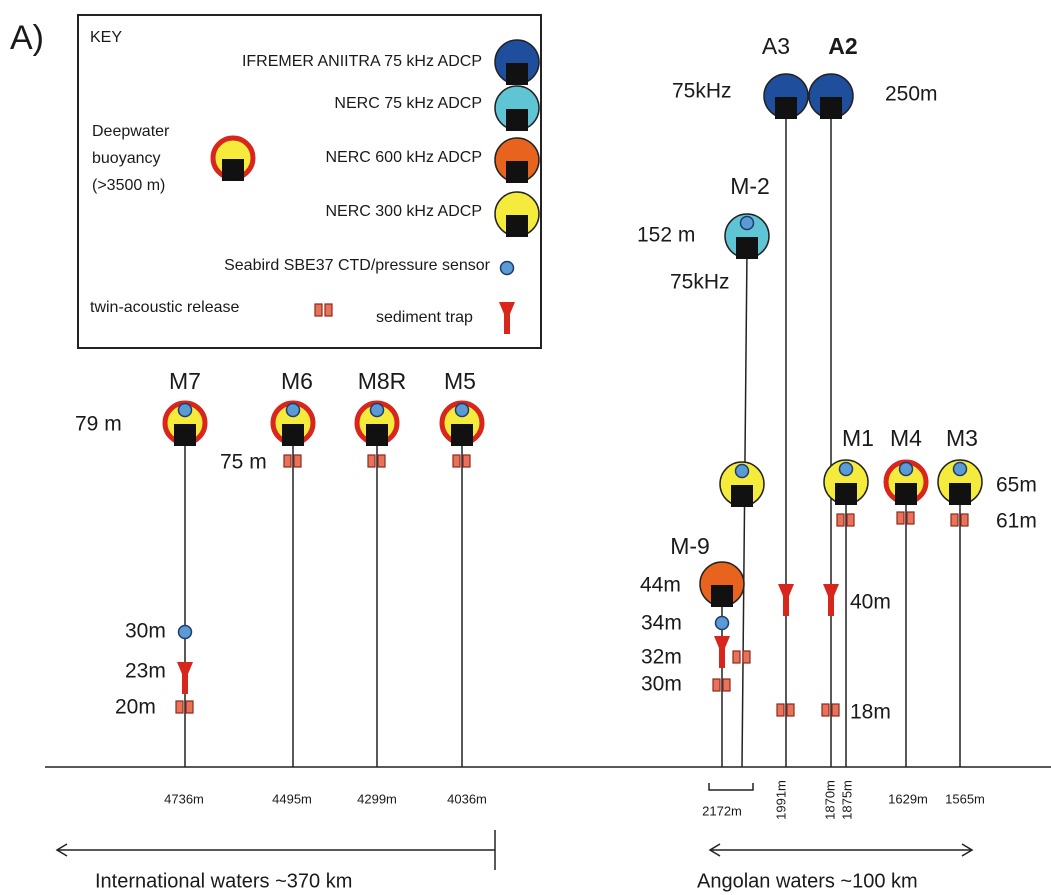  Describe the element at coordinates (27, 38) in the screenshot. I see `panel-label: A)` at that location.